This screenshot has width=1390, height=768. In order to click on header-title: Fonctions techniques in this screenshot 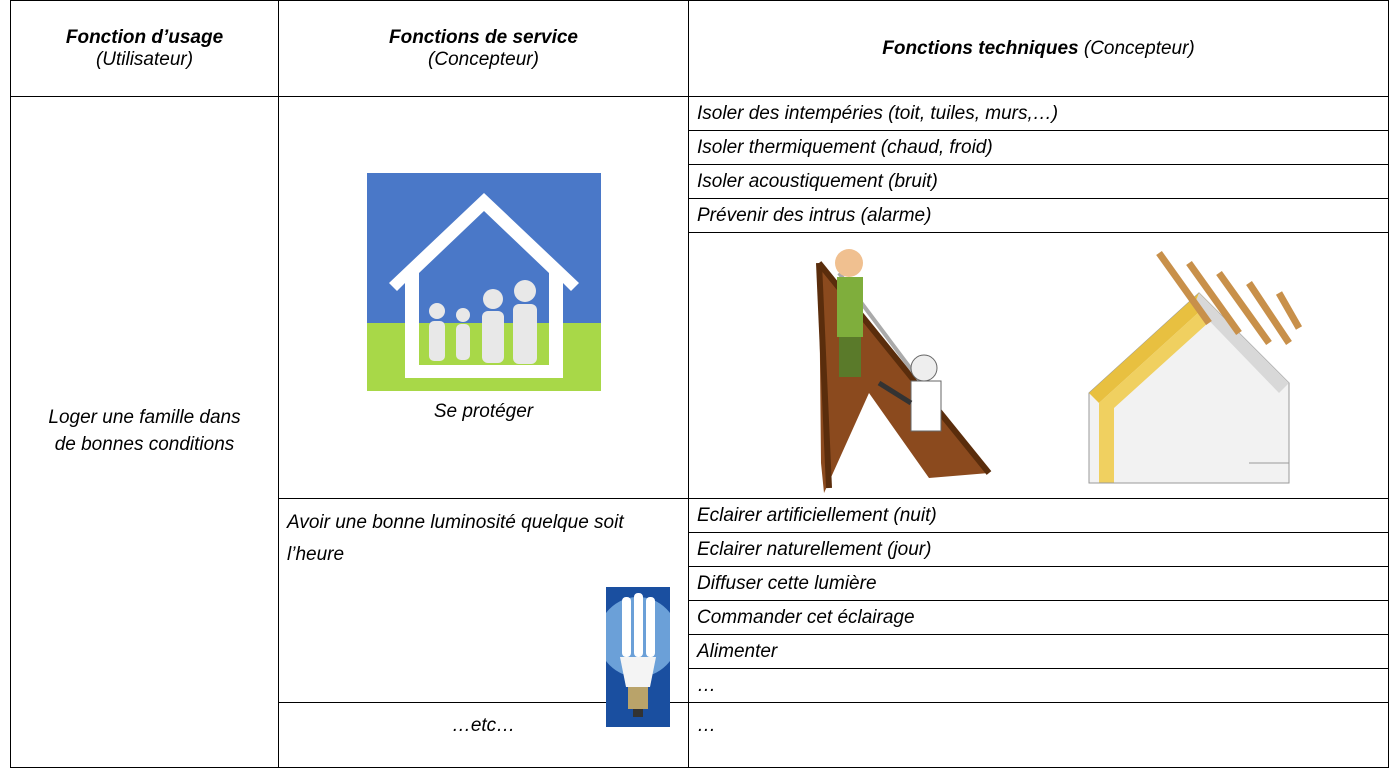, I will do `click(980, 48)`.